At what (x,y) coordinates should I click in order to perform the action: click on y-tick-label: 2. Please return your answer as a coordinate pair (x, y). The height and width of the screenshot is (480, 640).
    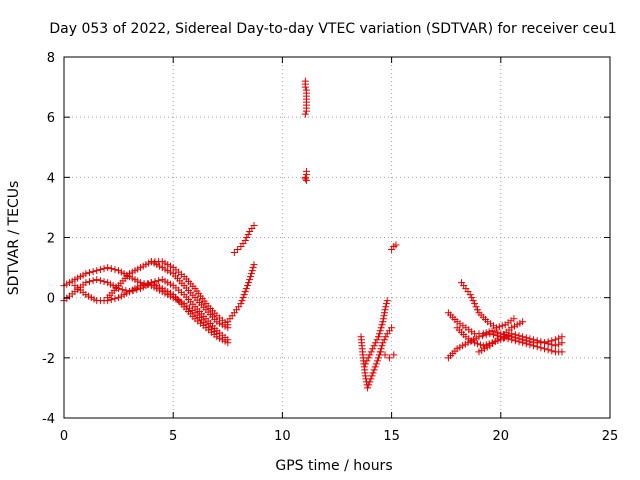
    Looking at the image, I should click on (51, 239).